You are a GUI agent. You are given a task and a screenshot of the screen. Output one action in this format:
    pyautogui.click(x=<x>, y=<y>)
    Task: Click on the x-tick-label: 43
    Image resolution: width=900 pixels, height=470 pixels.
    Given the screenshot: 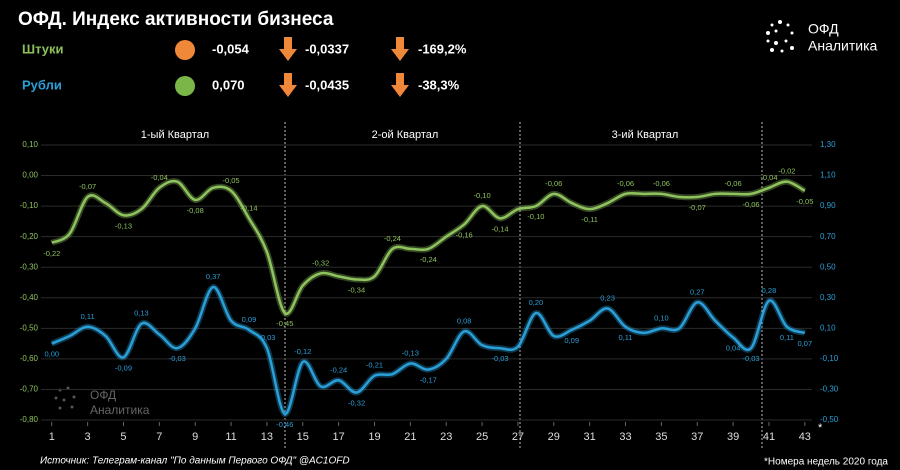 What is the action you would take?
    pyautogui.click(x=805, y=437)
    